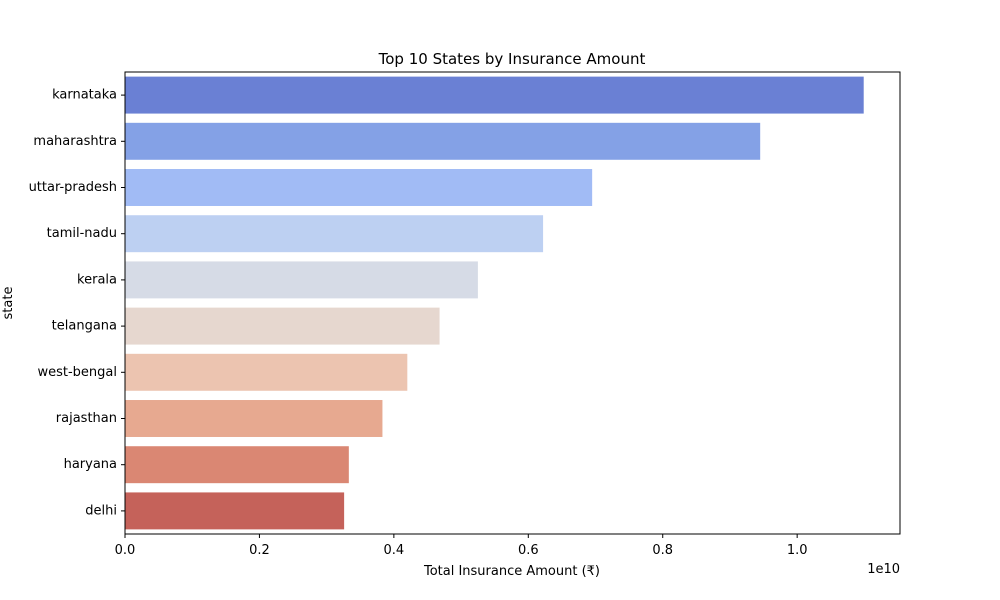 The height and width of the screenshot is (600, 1000). What do you see at coordinates (84, 326) in the screenshot?
I see `y-tick-label: telangana` at bounding box center [84, 326].